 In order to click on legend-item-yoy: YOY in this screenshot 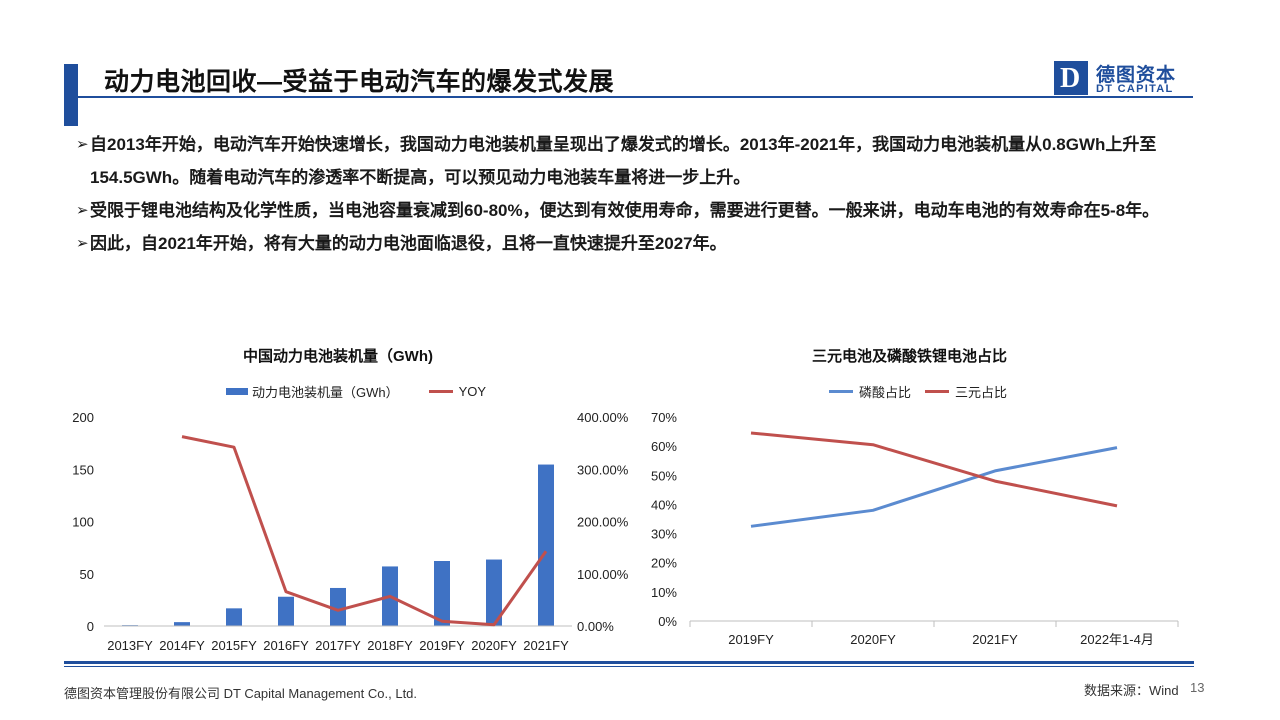, I will do `click(457, 391)`.